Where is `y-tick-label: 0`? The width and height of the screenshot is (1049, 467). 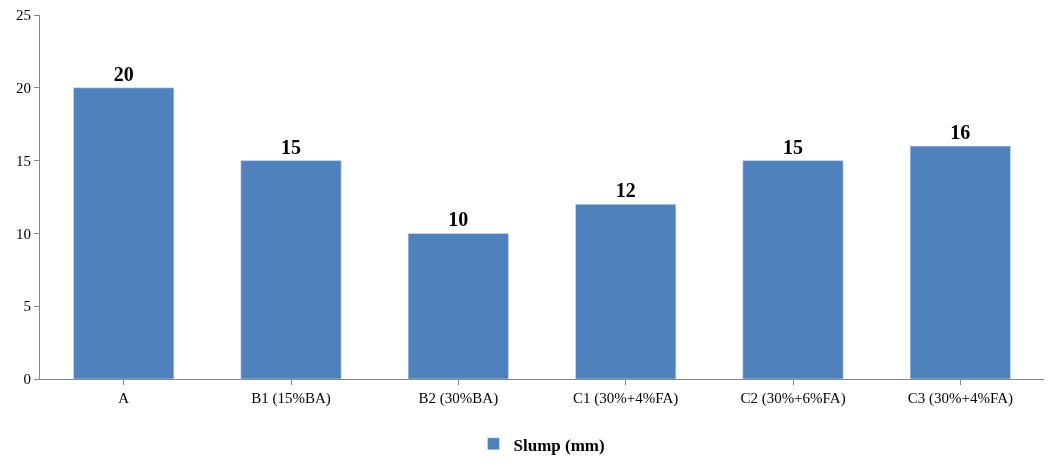
y-tick-label: 0 is located at coordinates (27, 379).